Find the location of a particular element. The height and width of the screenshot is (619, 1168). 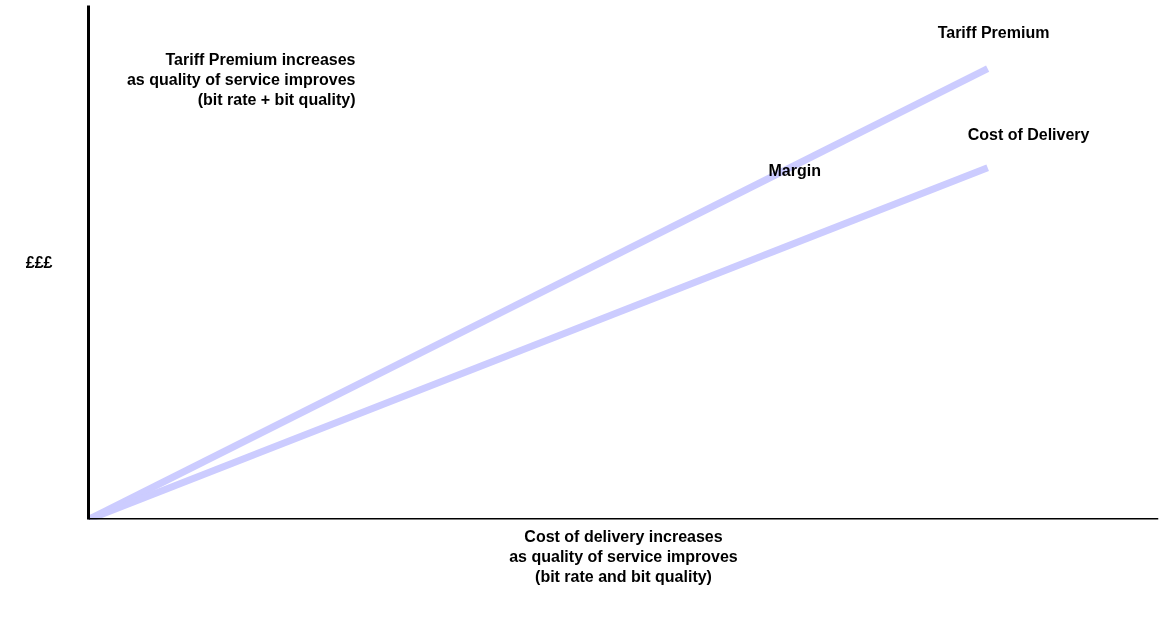

y-axis-title: £££ is located at coordinates (39, 262).